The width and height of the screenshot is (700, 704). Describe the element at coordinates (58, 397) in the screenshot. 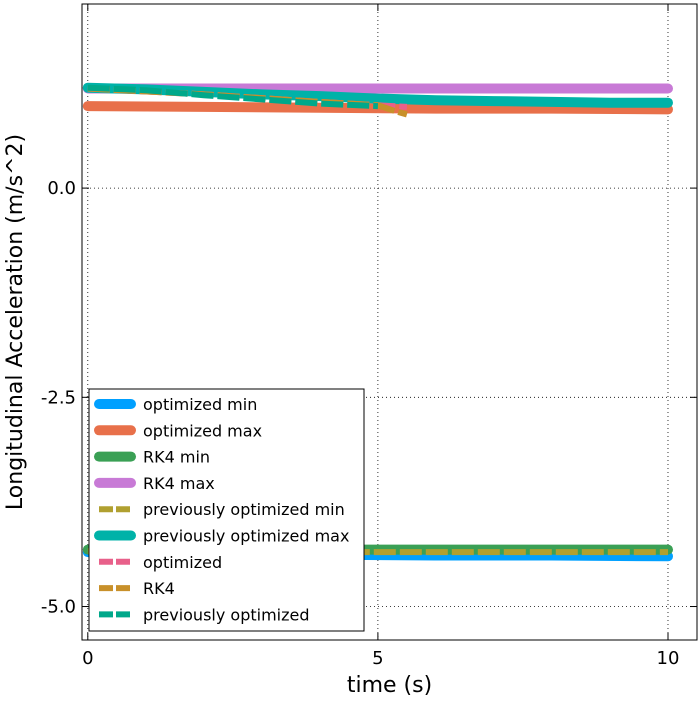

I see `y-tick-label: -2.5` at that location.